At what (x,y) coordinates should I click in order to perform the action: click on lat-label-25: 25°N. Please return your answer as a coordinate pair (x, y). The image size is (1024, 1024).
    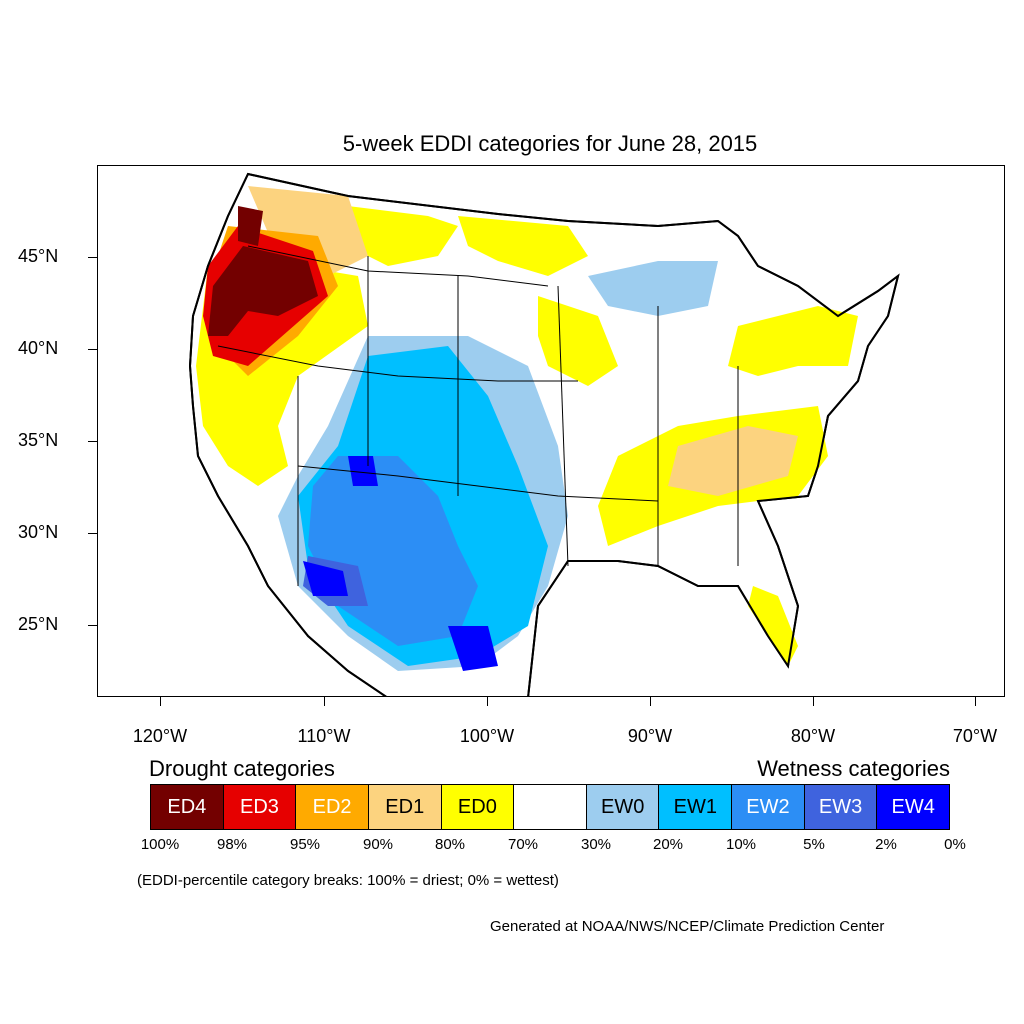
    Looking at the image, I should click on (38, 624).